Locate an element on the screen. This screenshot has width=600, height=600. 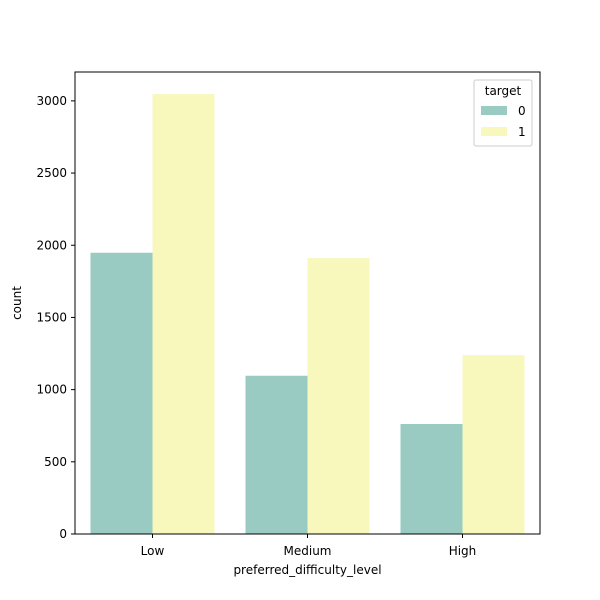
x-tick-label-low: Low is located at coordinates (153, 551).